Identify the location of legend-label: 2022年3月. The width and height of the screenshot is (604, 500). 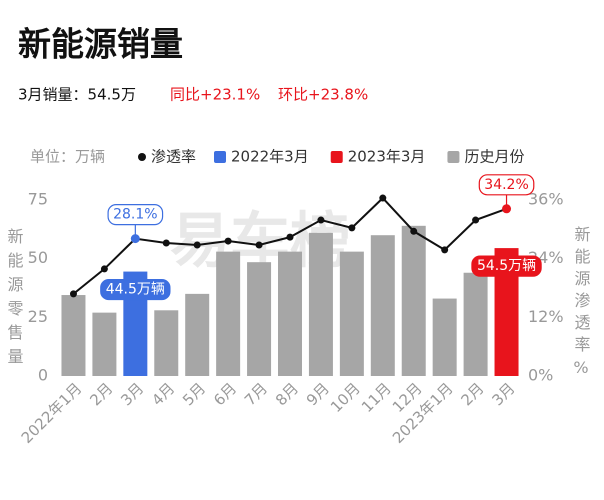
(270, 157).